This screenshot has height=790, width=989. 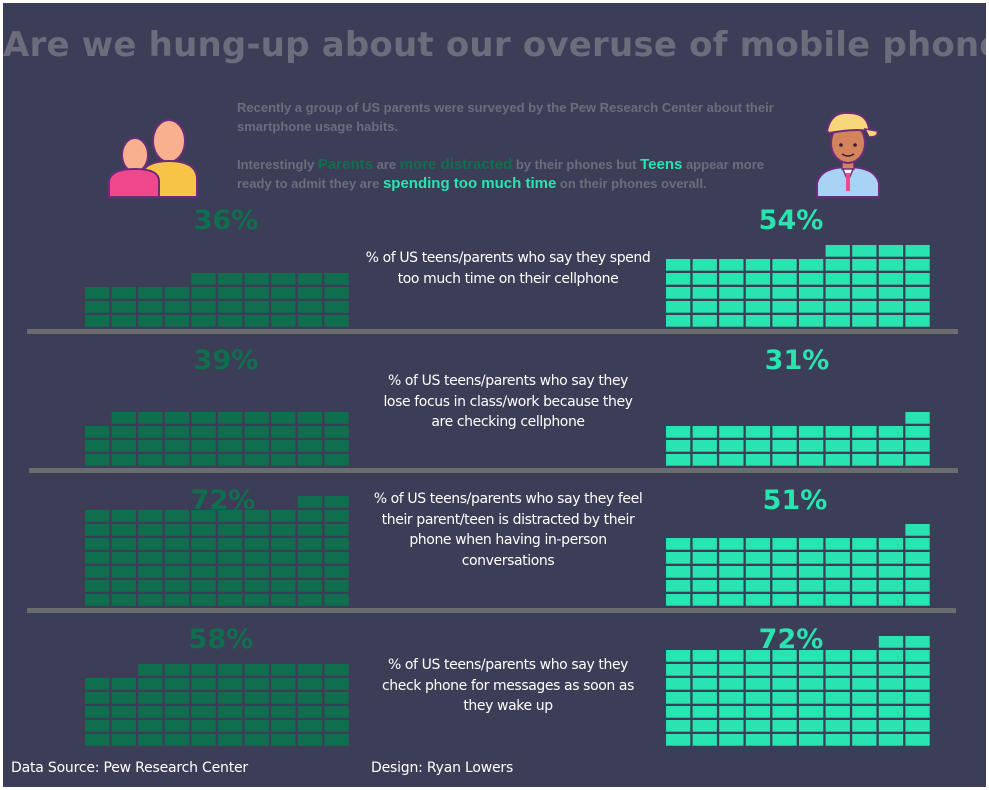 I want to click on highlight-spending-too-much-time: spending too much time, so click(x=469, y=183).